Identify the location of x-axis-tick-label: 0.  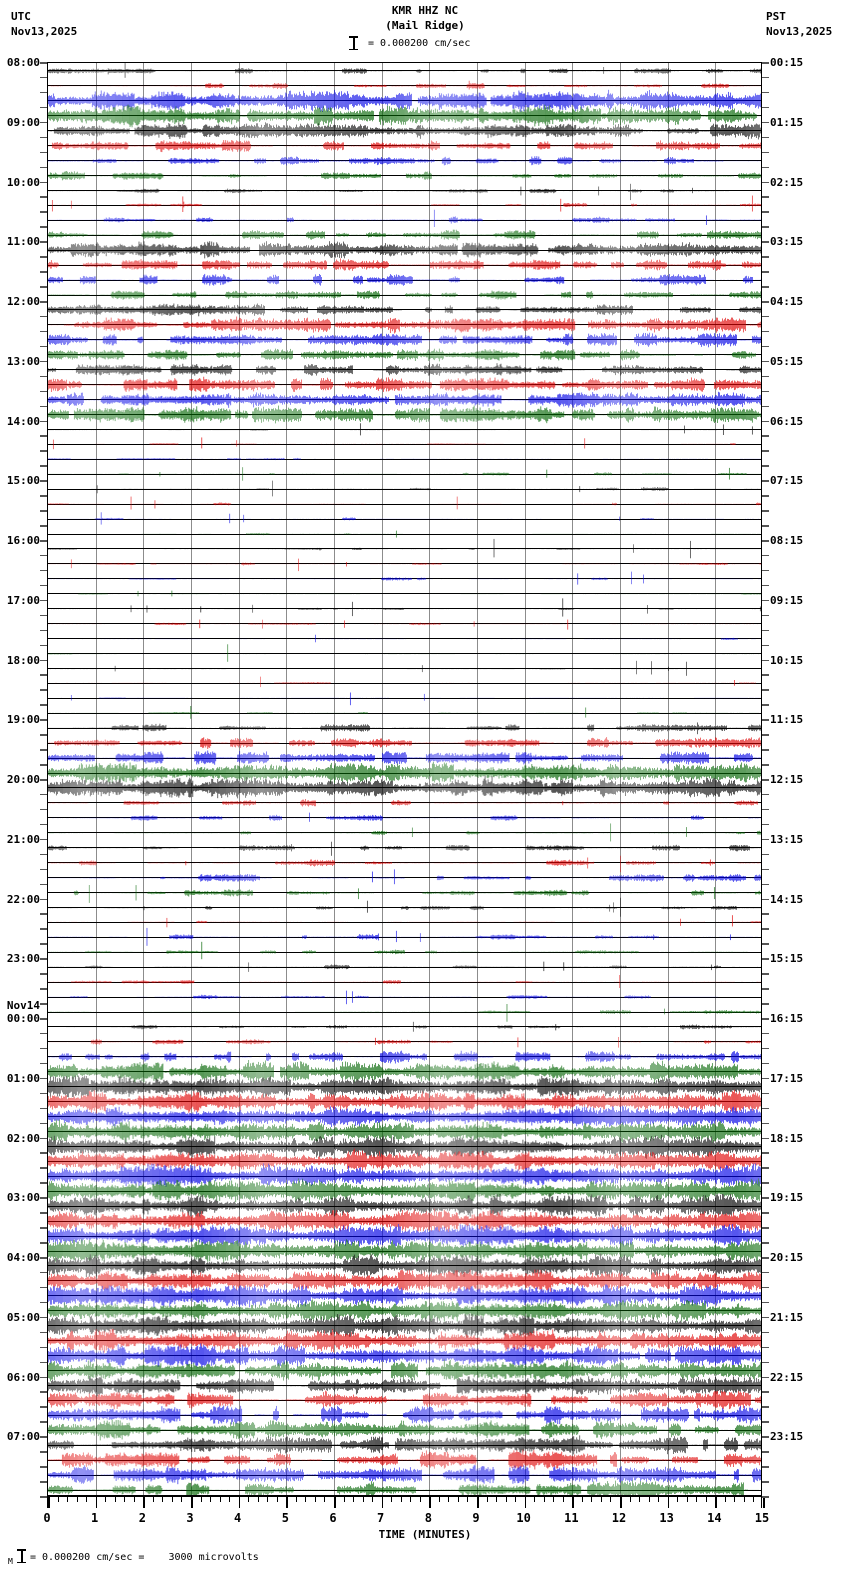
(47, 1518).